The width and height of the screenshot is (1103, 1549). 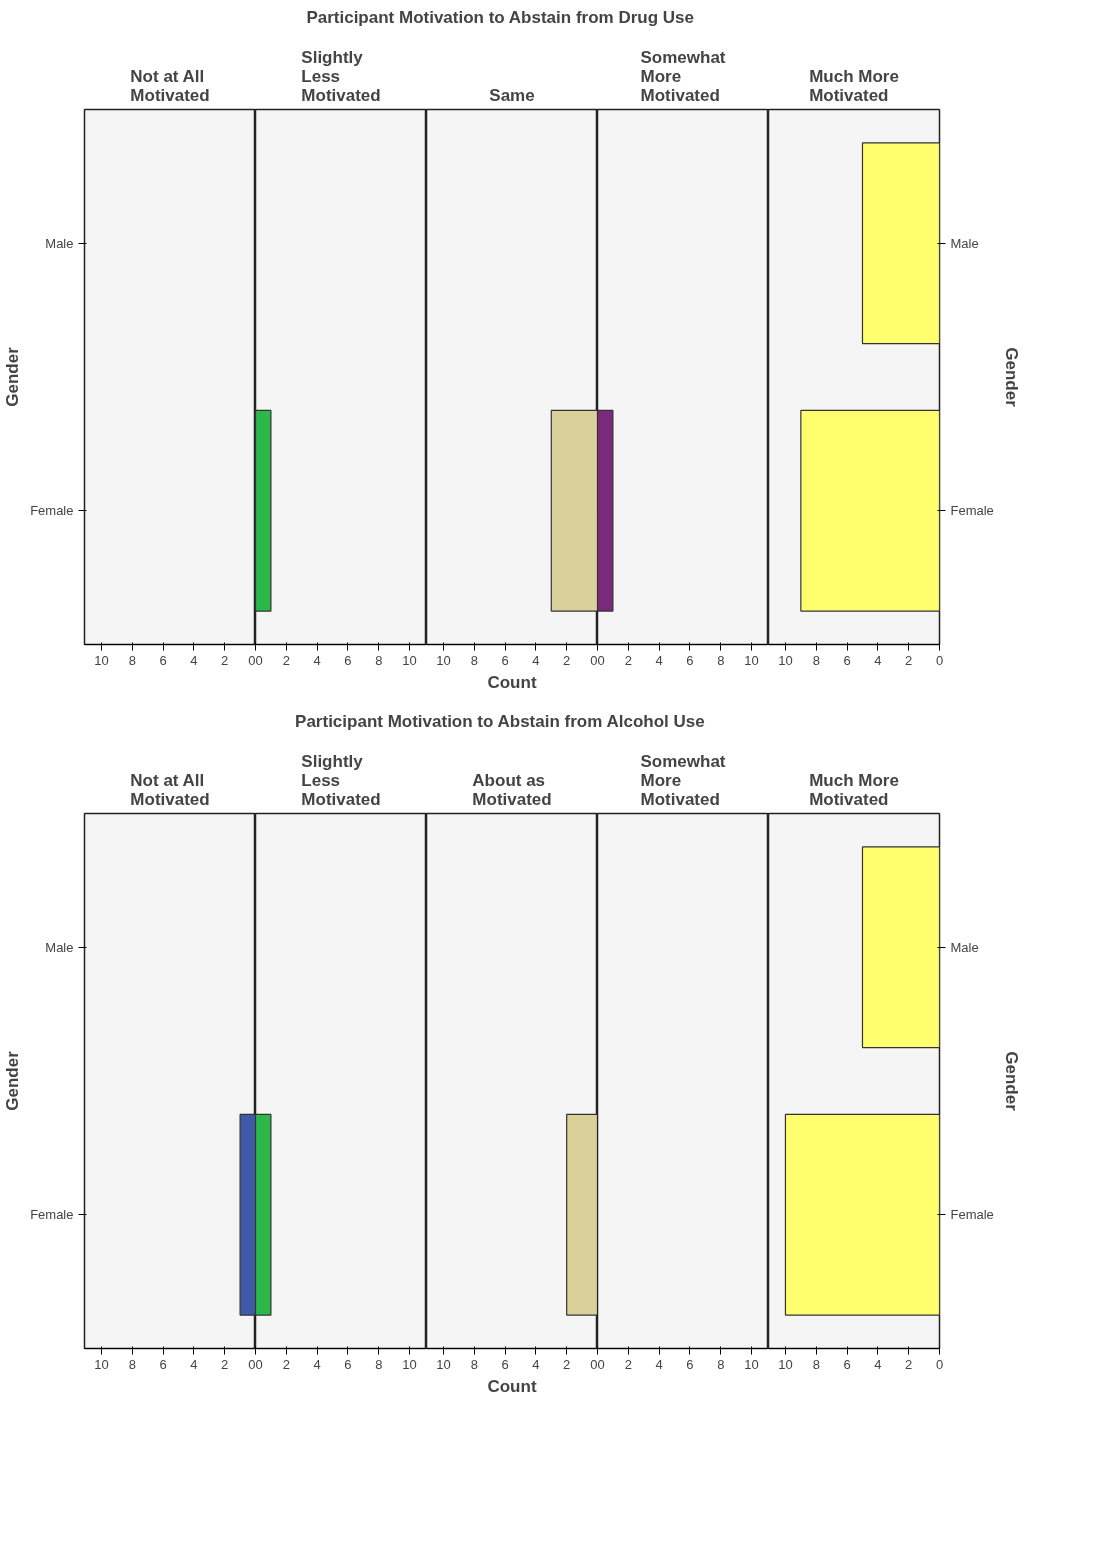 I want to click on text: Participant Motivation to Abstain from Drug Use, so click(x=500, y=17).